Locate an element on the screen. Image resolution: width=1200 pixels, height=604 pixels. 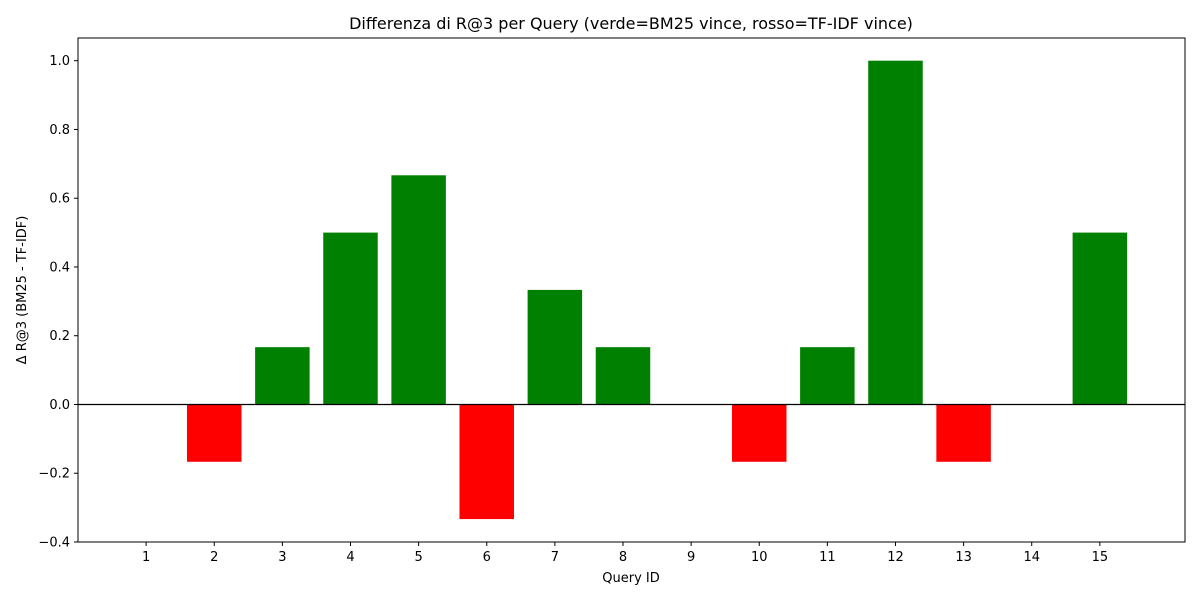
y-tick-label: −0.4 is located at coordinates (54, 543).